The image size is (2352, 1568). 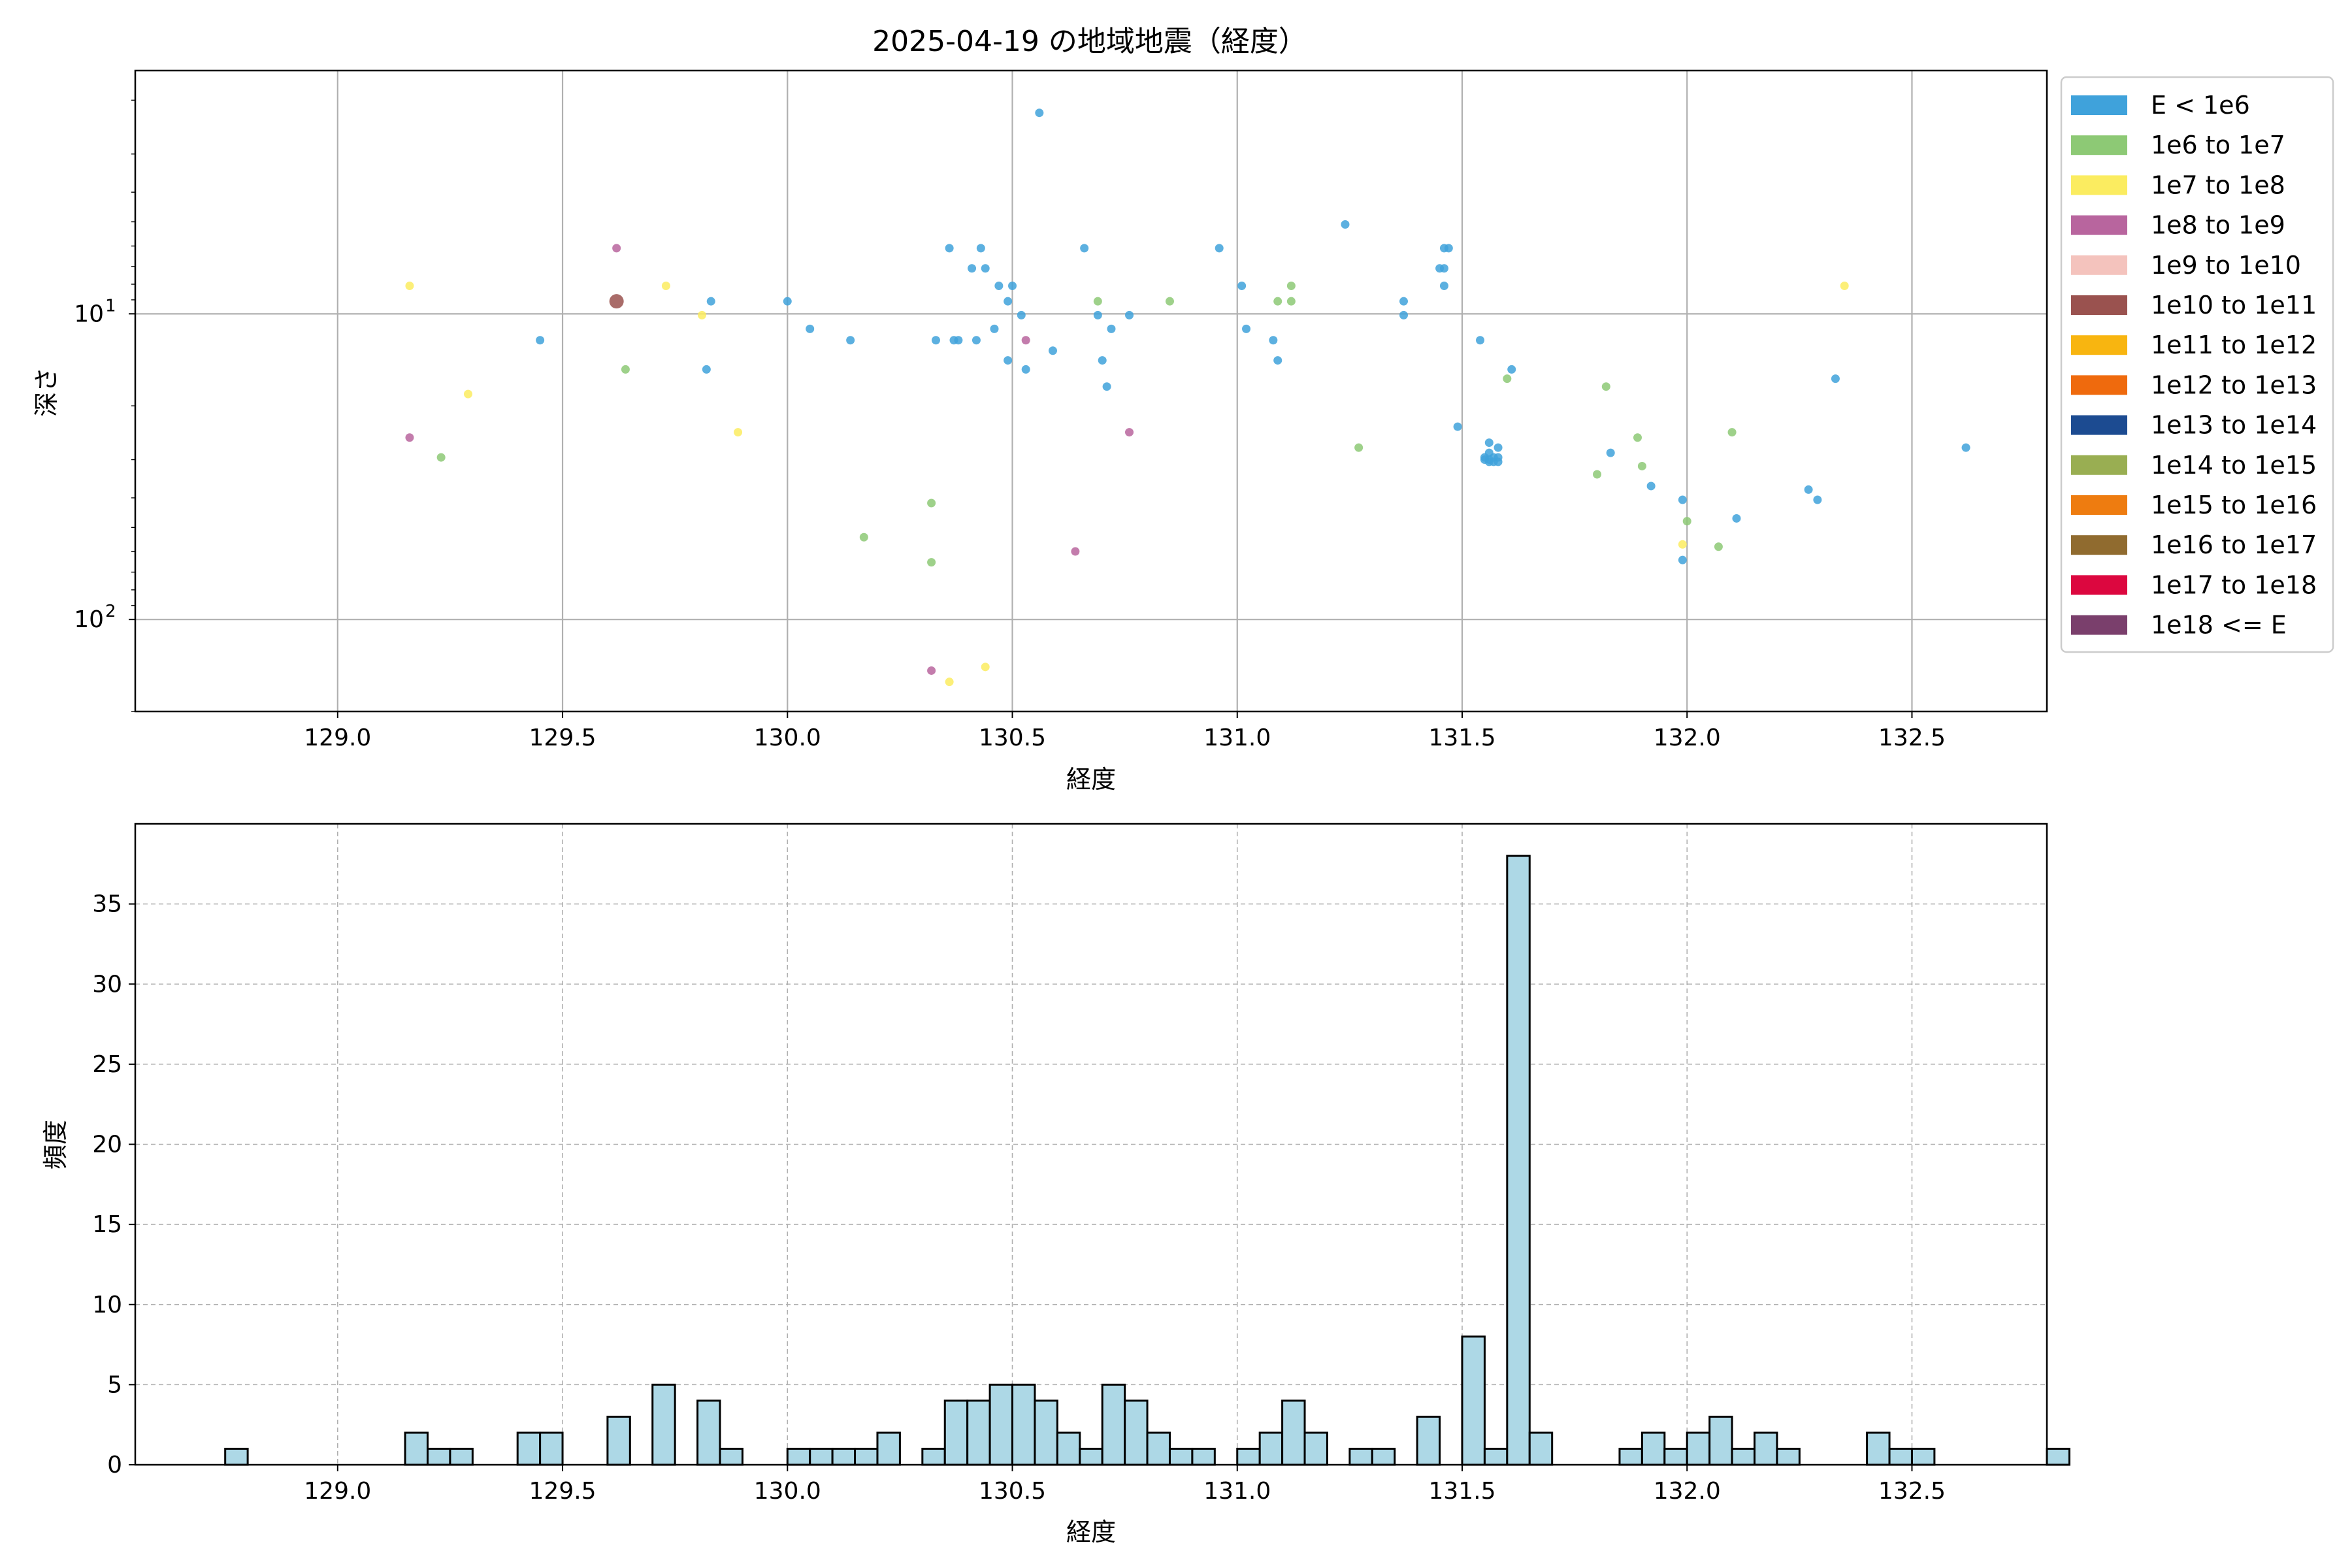 I want to click on scatter-y-tick-exponent: 1, so click(x=110, y=306).